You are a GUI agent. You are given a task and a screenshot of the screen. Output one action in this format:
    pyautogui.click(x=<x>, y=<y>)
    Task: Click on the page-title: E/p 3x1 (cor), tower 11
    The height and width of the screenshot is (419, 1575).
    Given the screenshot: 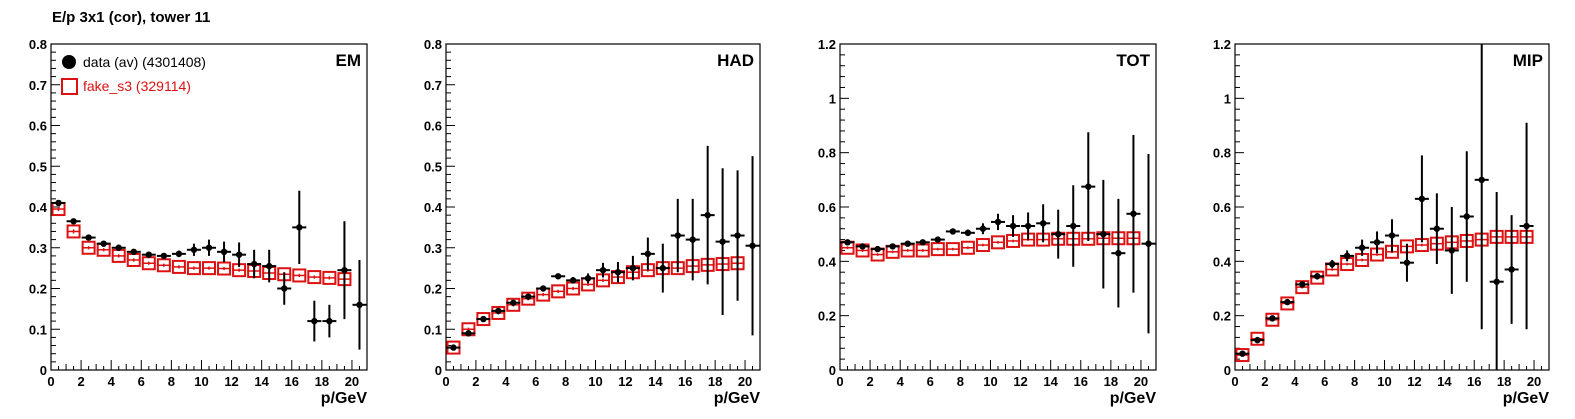 What is the action you would take?
    pyautogui.click(x=131, y=17)
    